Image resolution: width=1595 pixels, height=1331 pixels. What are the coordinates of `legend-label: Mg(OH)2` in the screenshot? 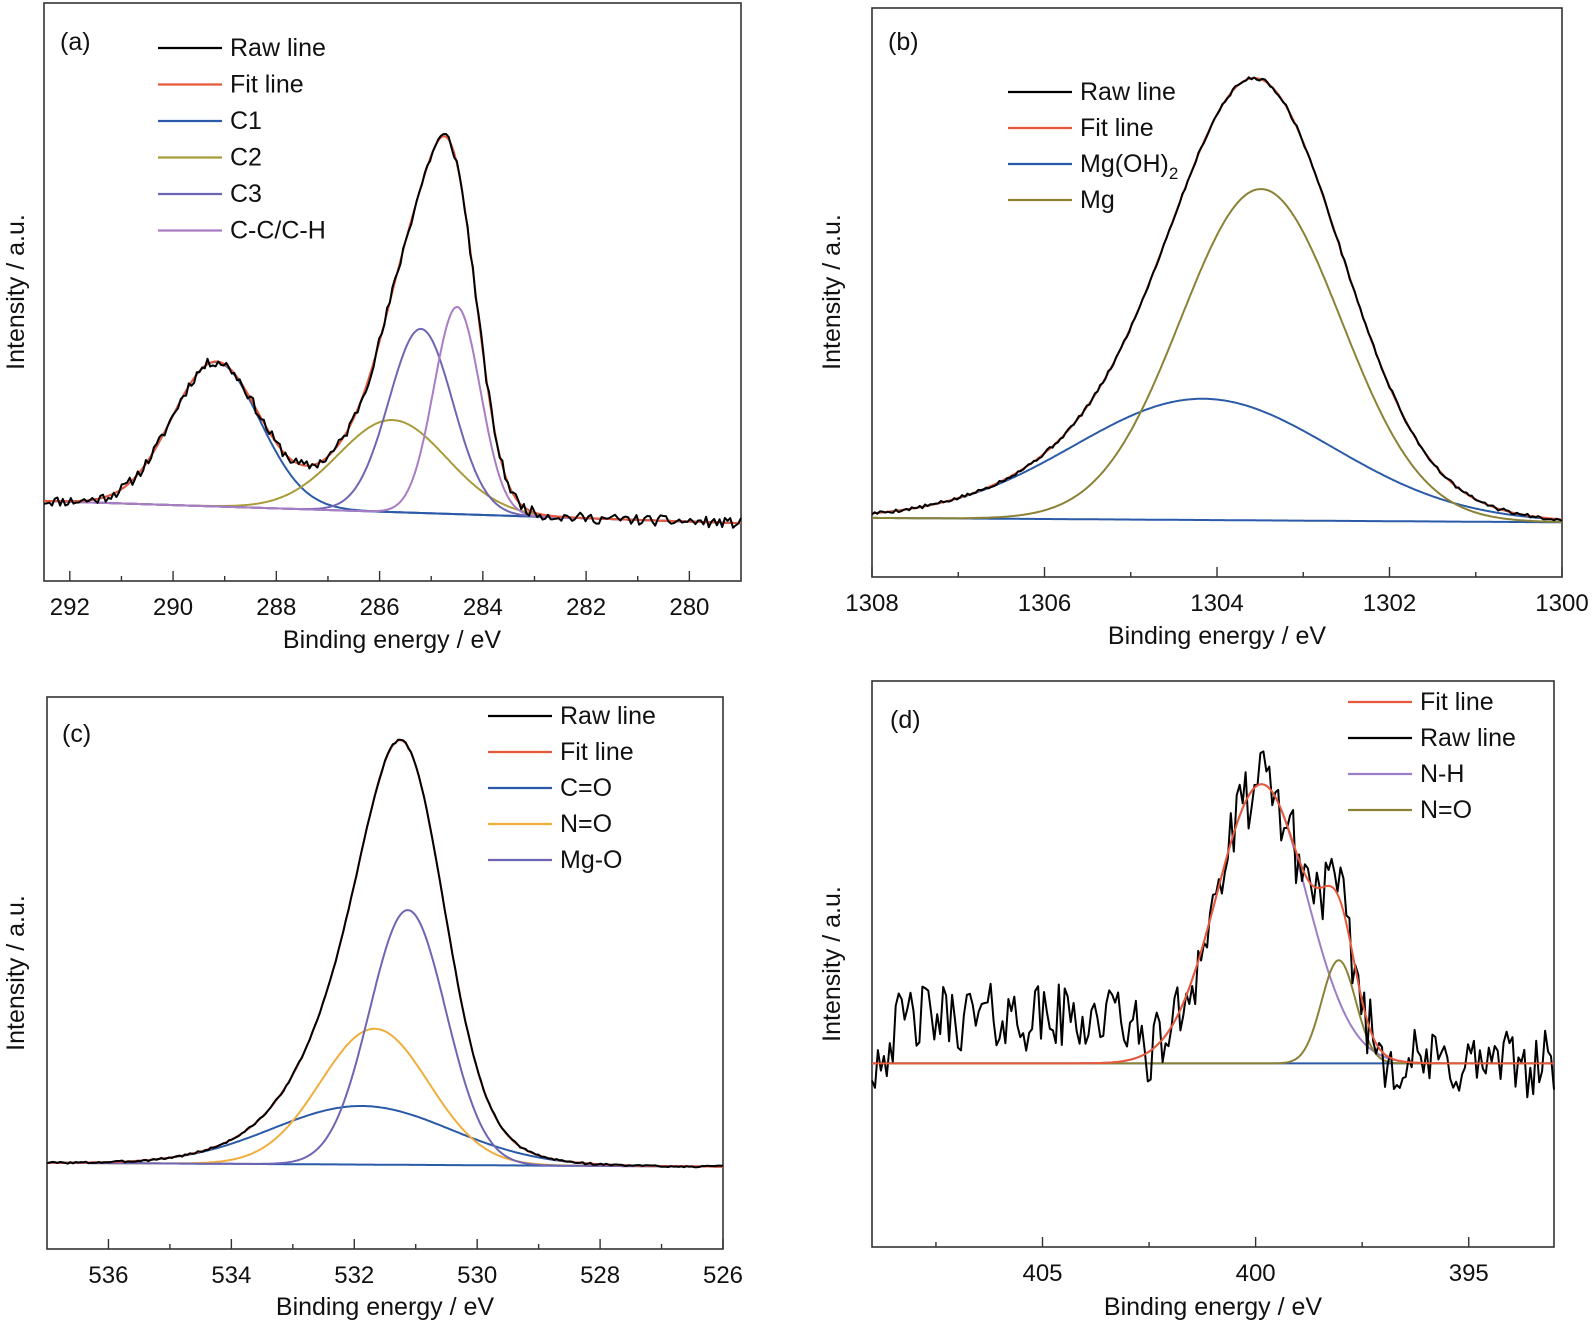 It's located at (1129, 166).